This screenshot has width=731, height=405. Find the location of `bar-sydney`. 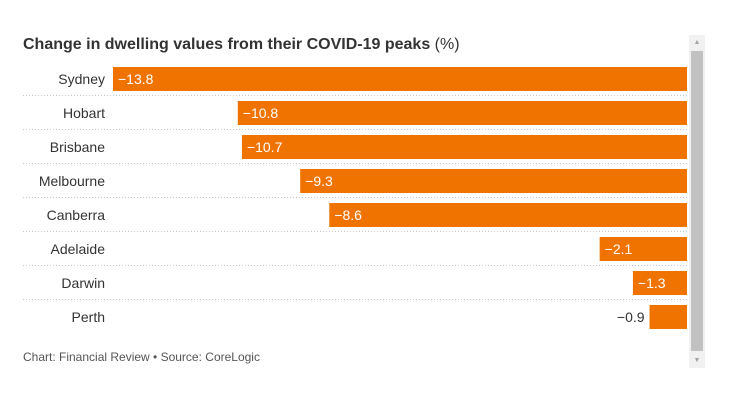

bar-sydney is located at coordinates (400, 79).